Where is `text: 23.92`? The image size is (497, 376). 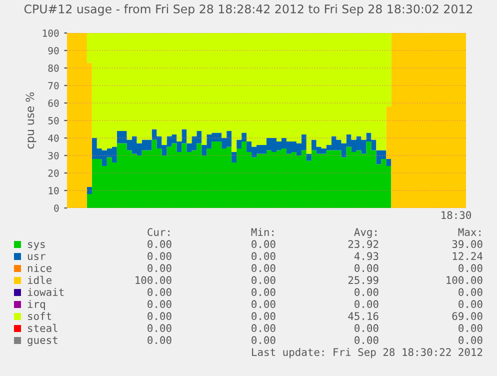 text: 23.92 is located at coordinates (363, 244).